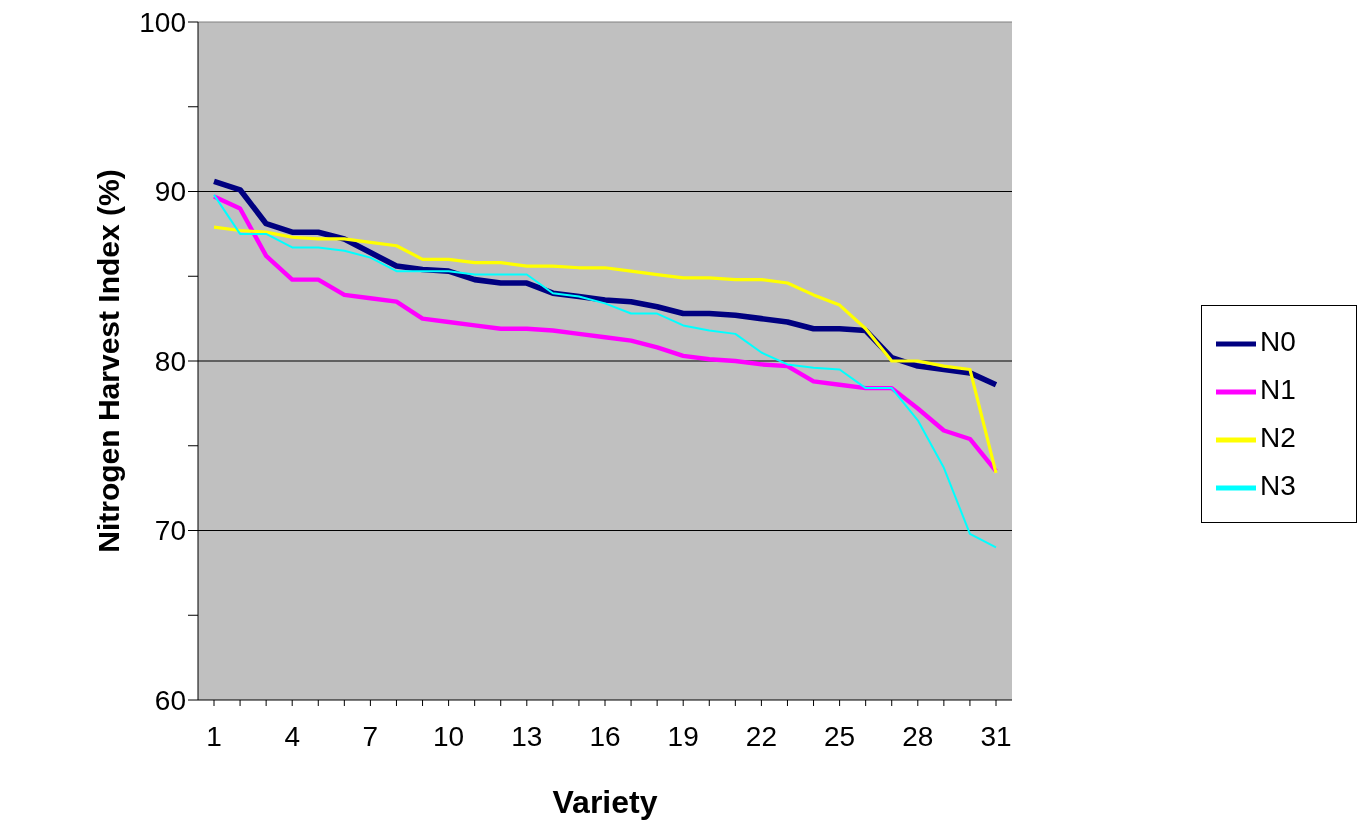 The height and width of the screenshot is (820, 1357). What do you see at coordinates (605, 801) in the screenshot?
I see `x-axis-title: Variety` at bounding box center [605, 801].